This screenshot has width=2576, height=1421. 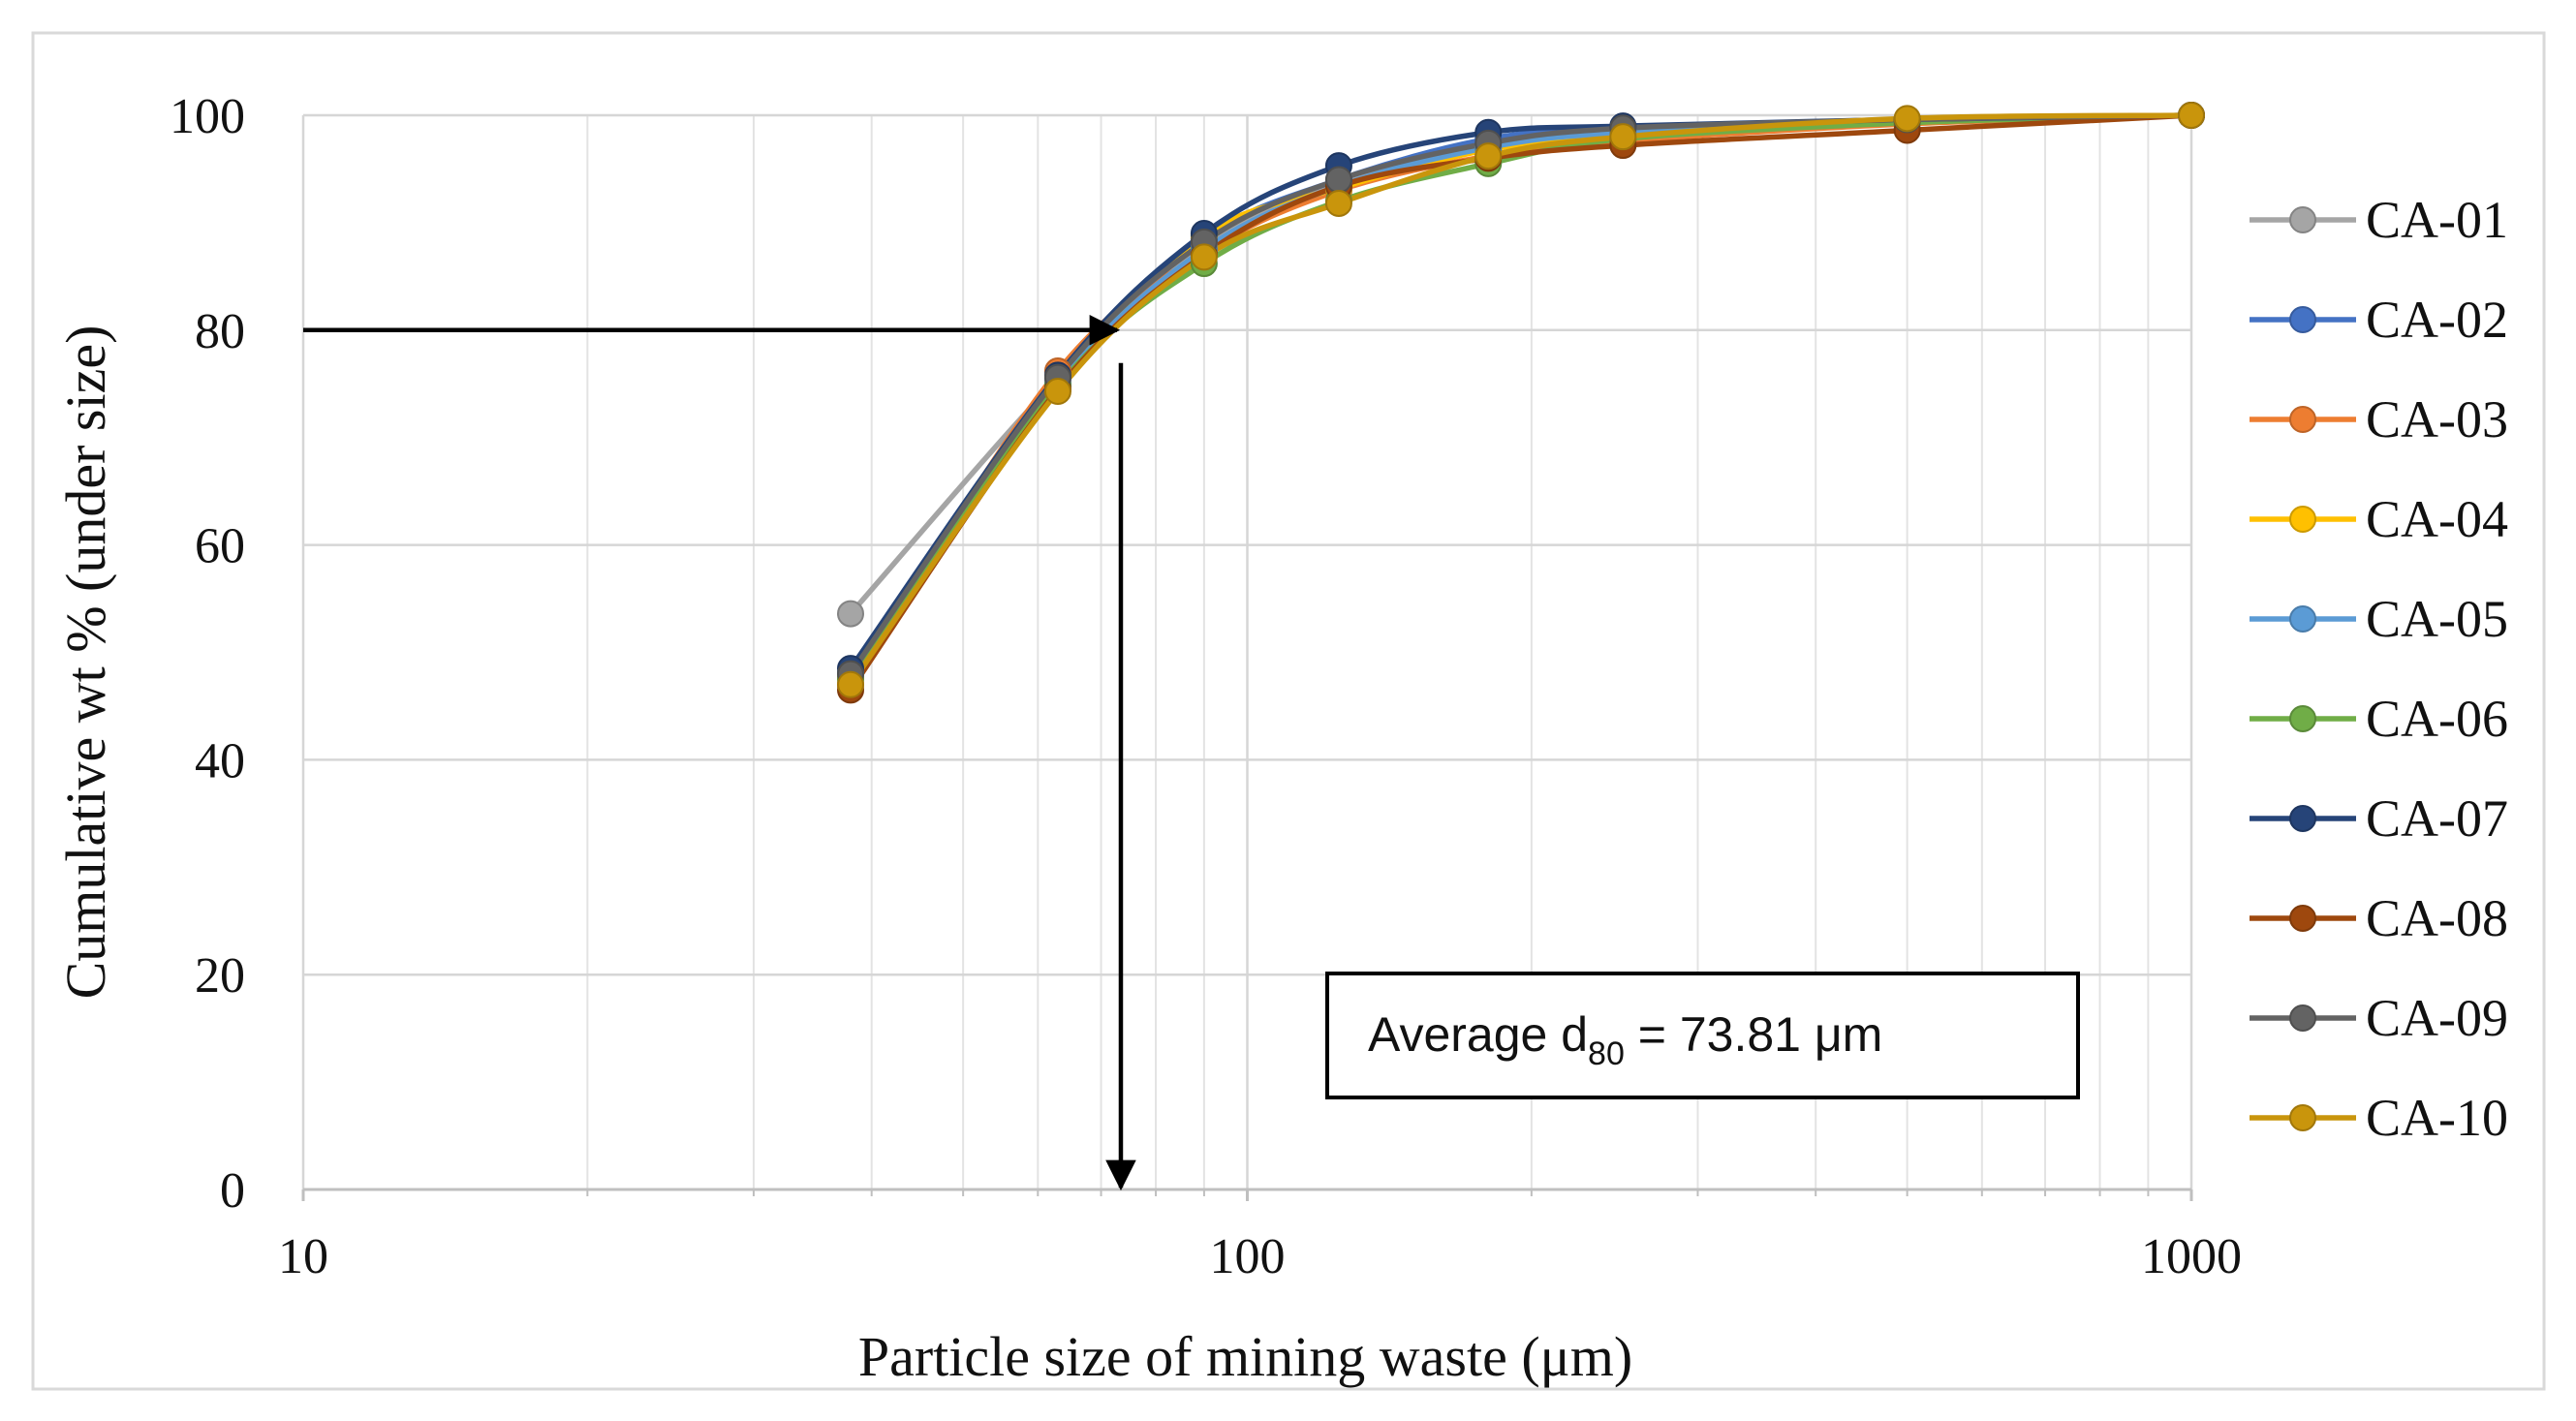 I want to click on x-tick-label: 100, so click(x=1248, y=1256).